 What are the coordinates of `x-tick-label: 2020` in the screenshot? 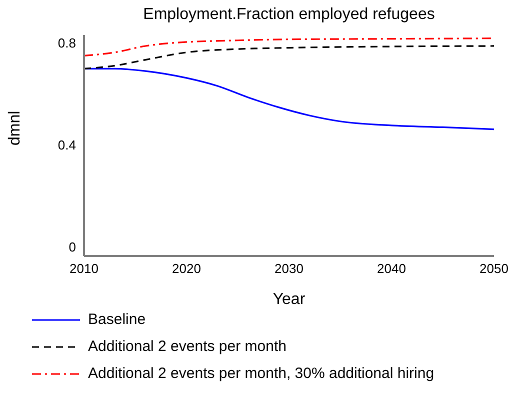 It's located at (186, 268).